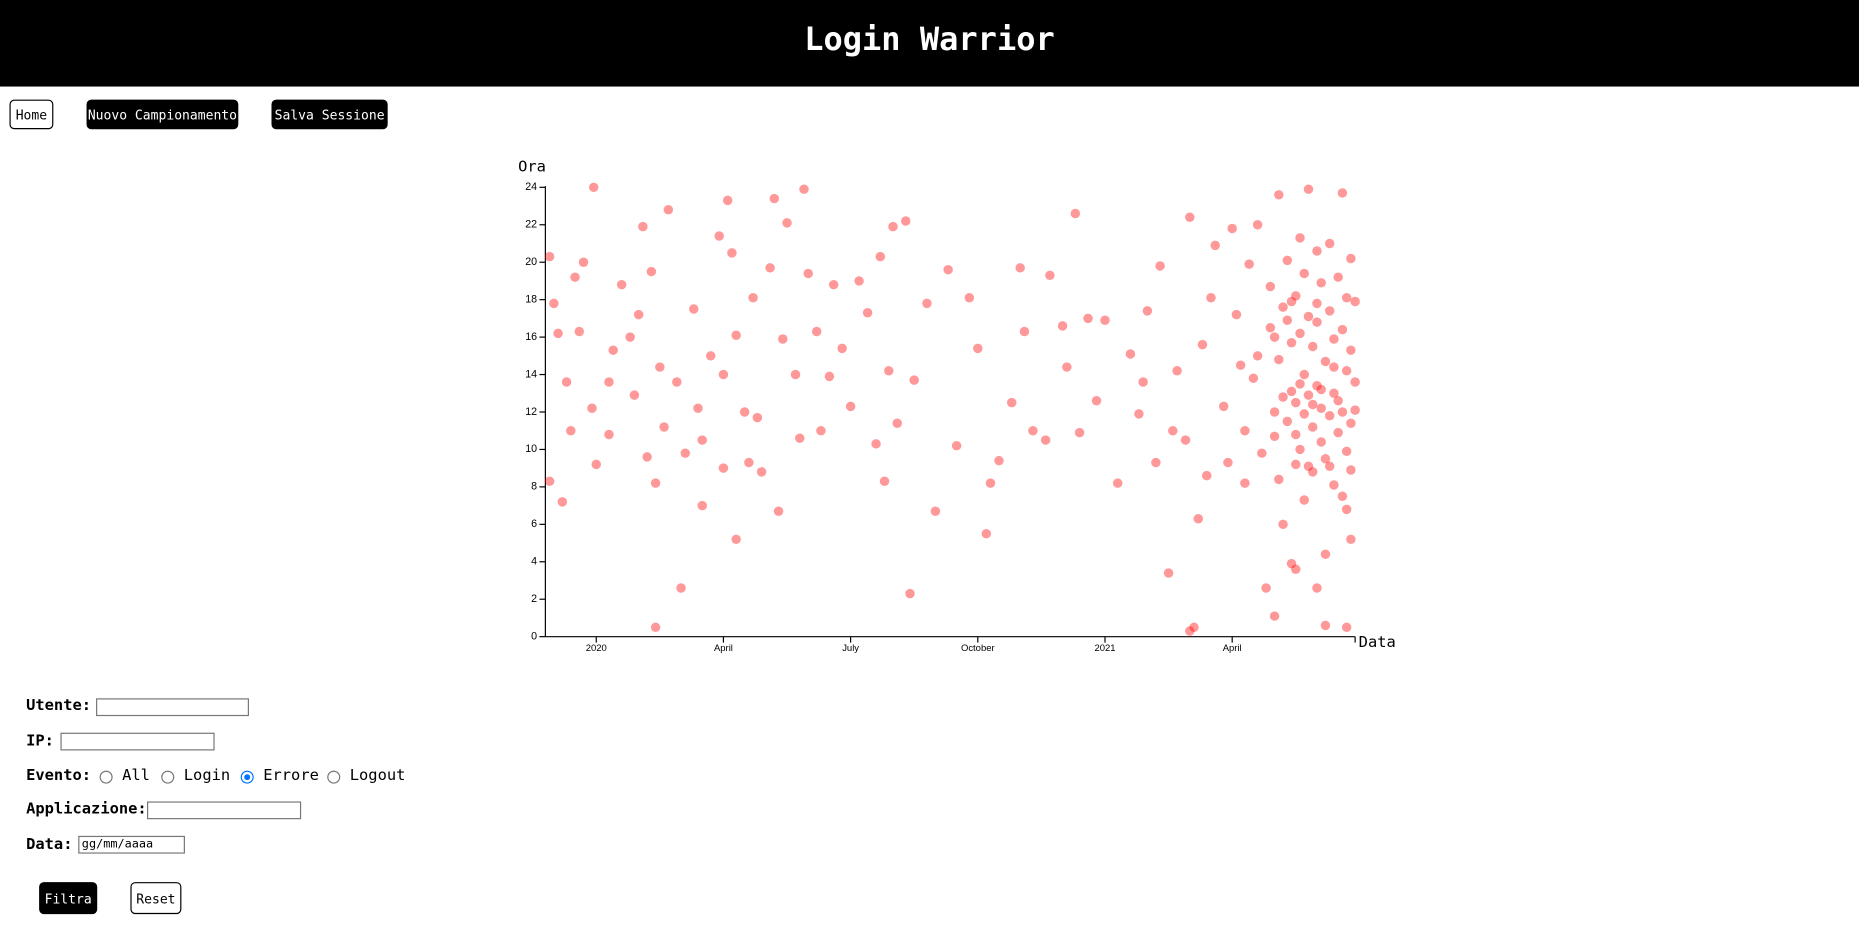 This screenshot has width=1859, height=926. Describe the element at coordinates (136, 776) in the screenshot. I see `event-option-label: All` at that location.